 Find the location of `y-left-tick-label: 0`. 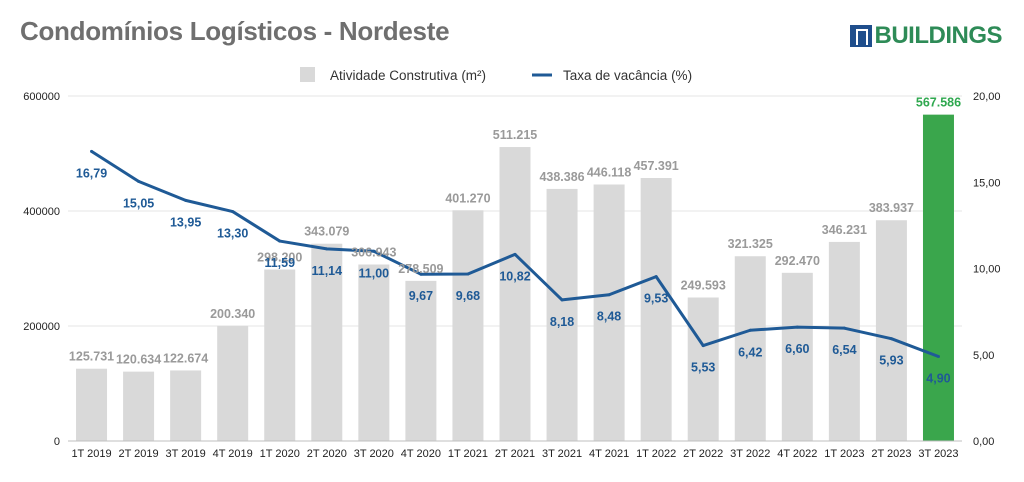

y-left-tick-label: 0 is located at coordinates (57, 442).